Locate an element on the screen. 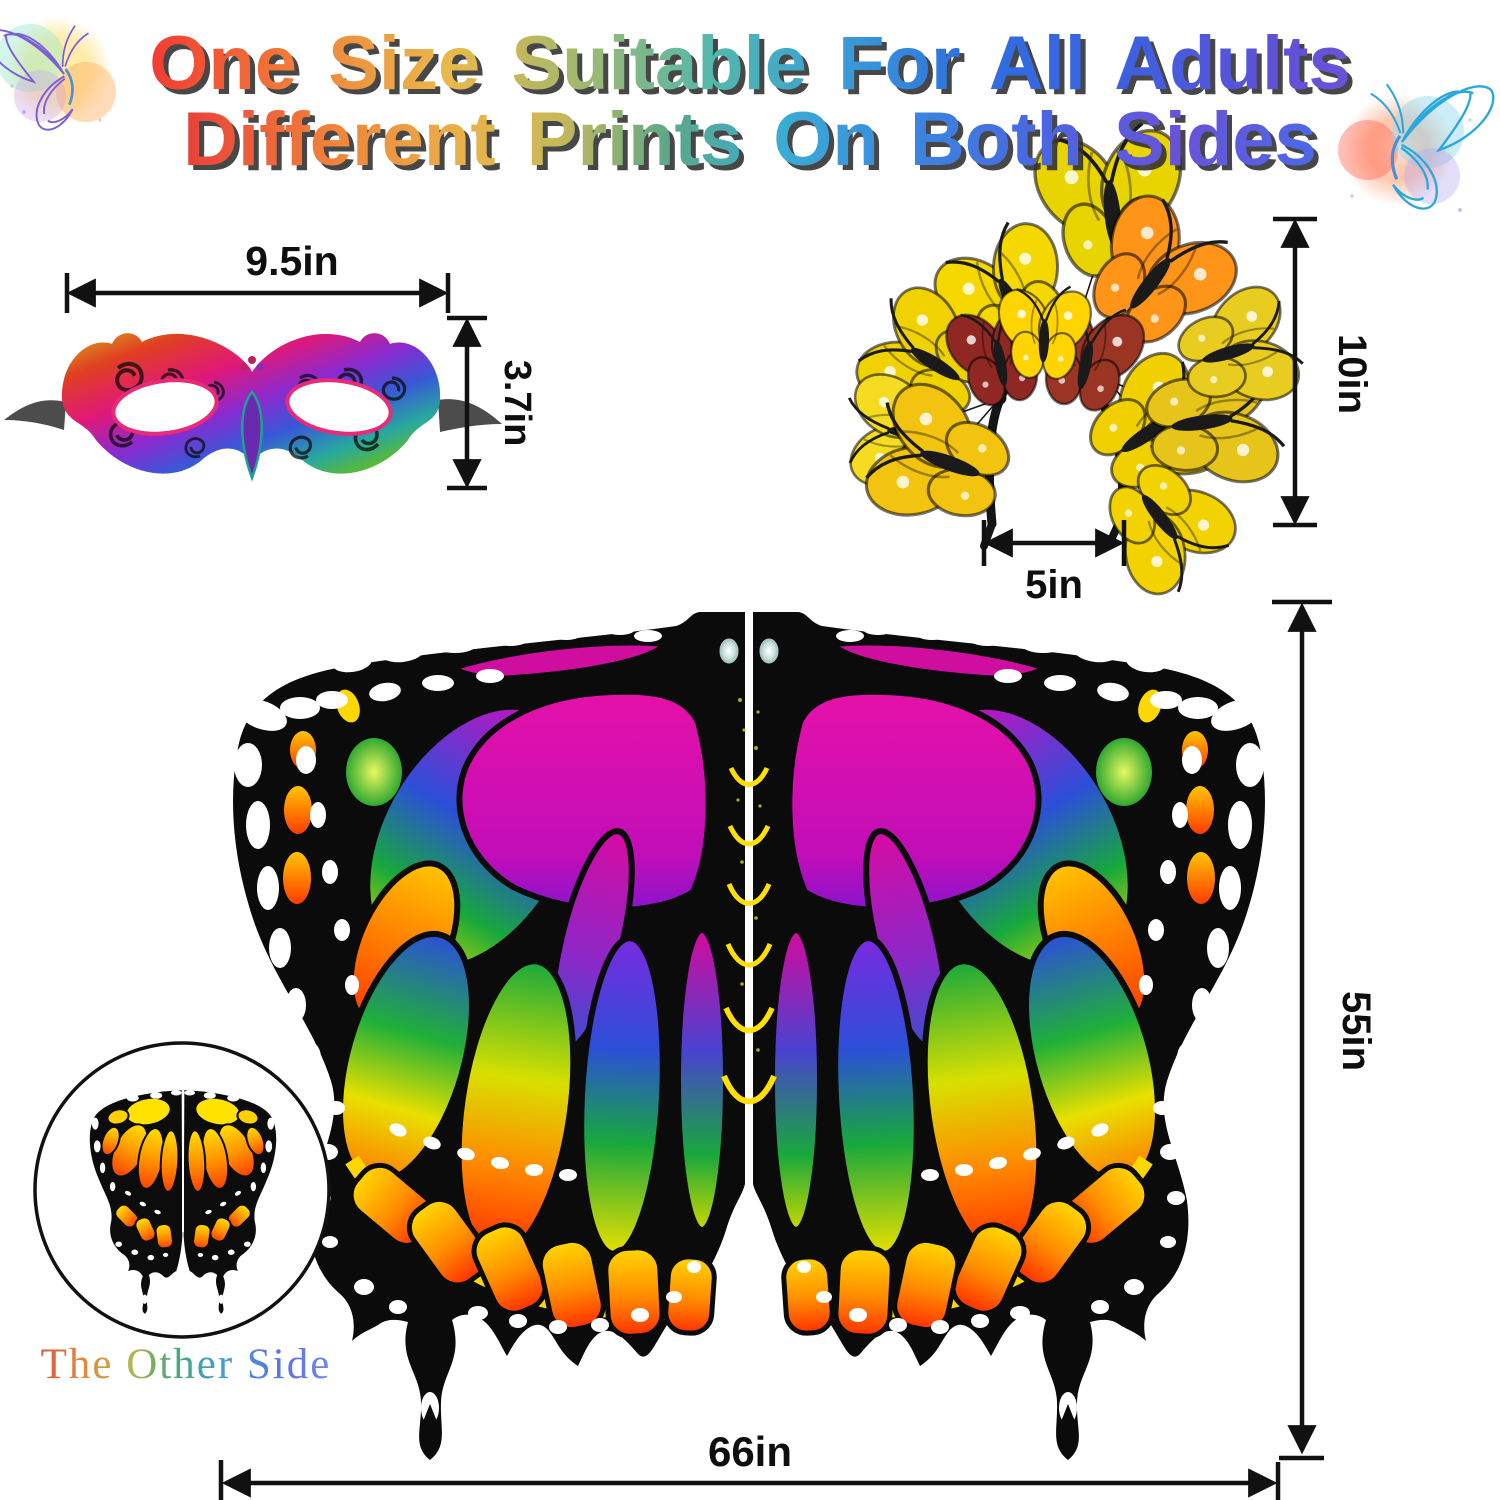  masquerade-mask is located at coordinates (253, 407).